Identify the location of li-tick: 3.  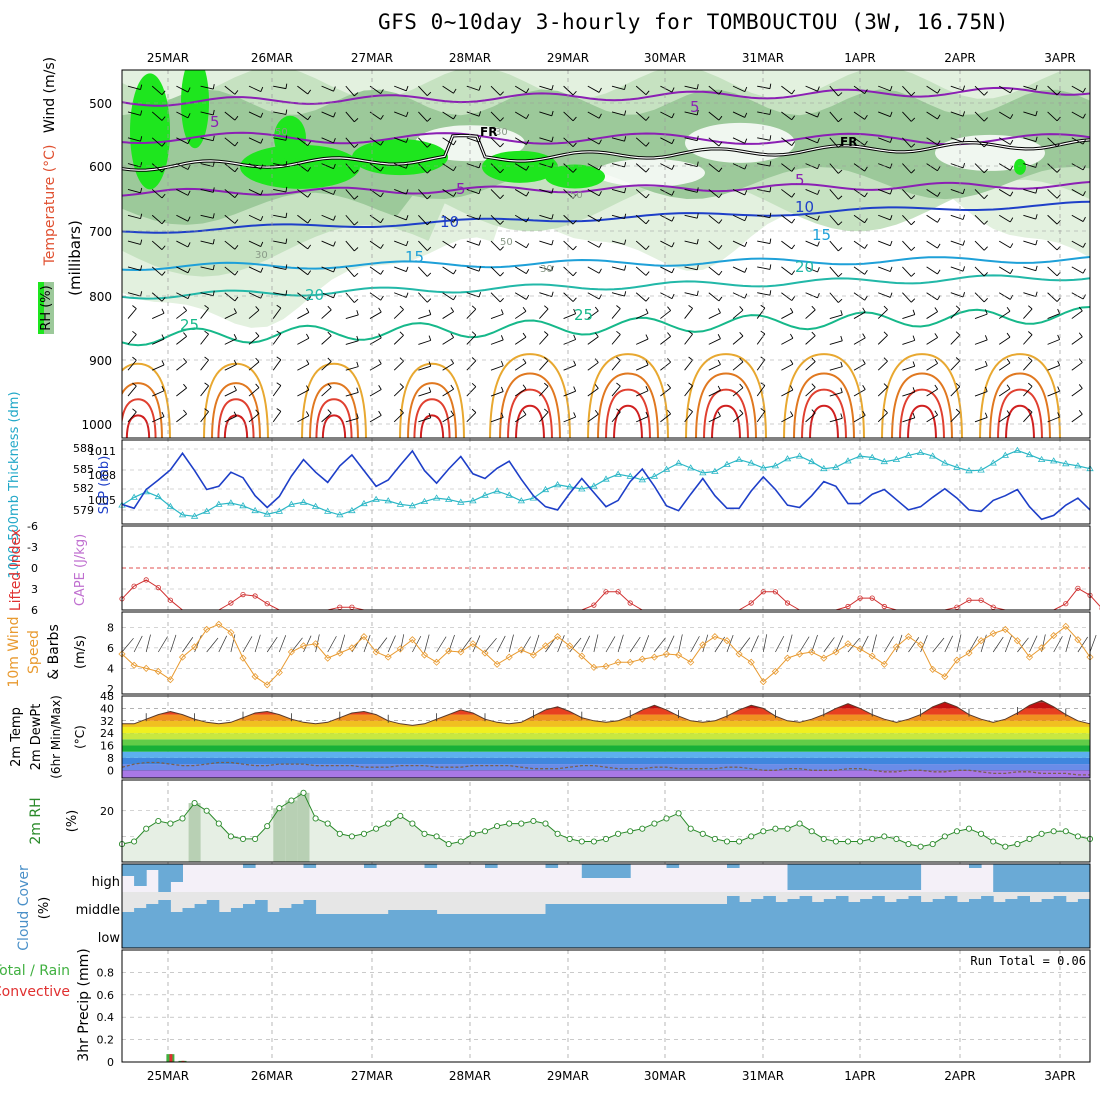
(34, 589).